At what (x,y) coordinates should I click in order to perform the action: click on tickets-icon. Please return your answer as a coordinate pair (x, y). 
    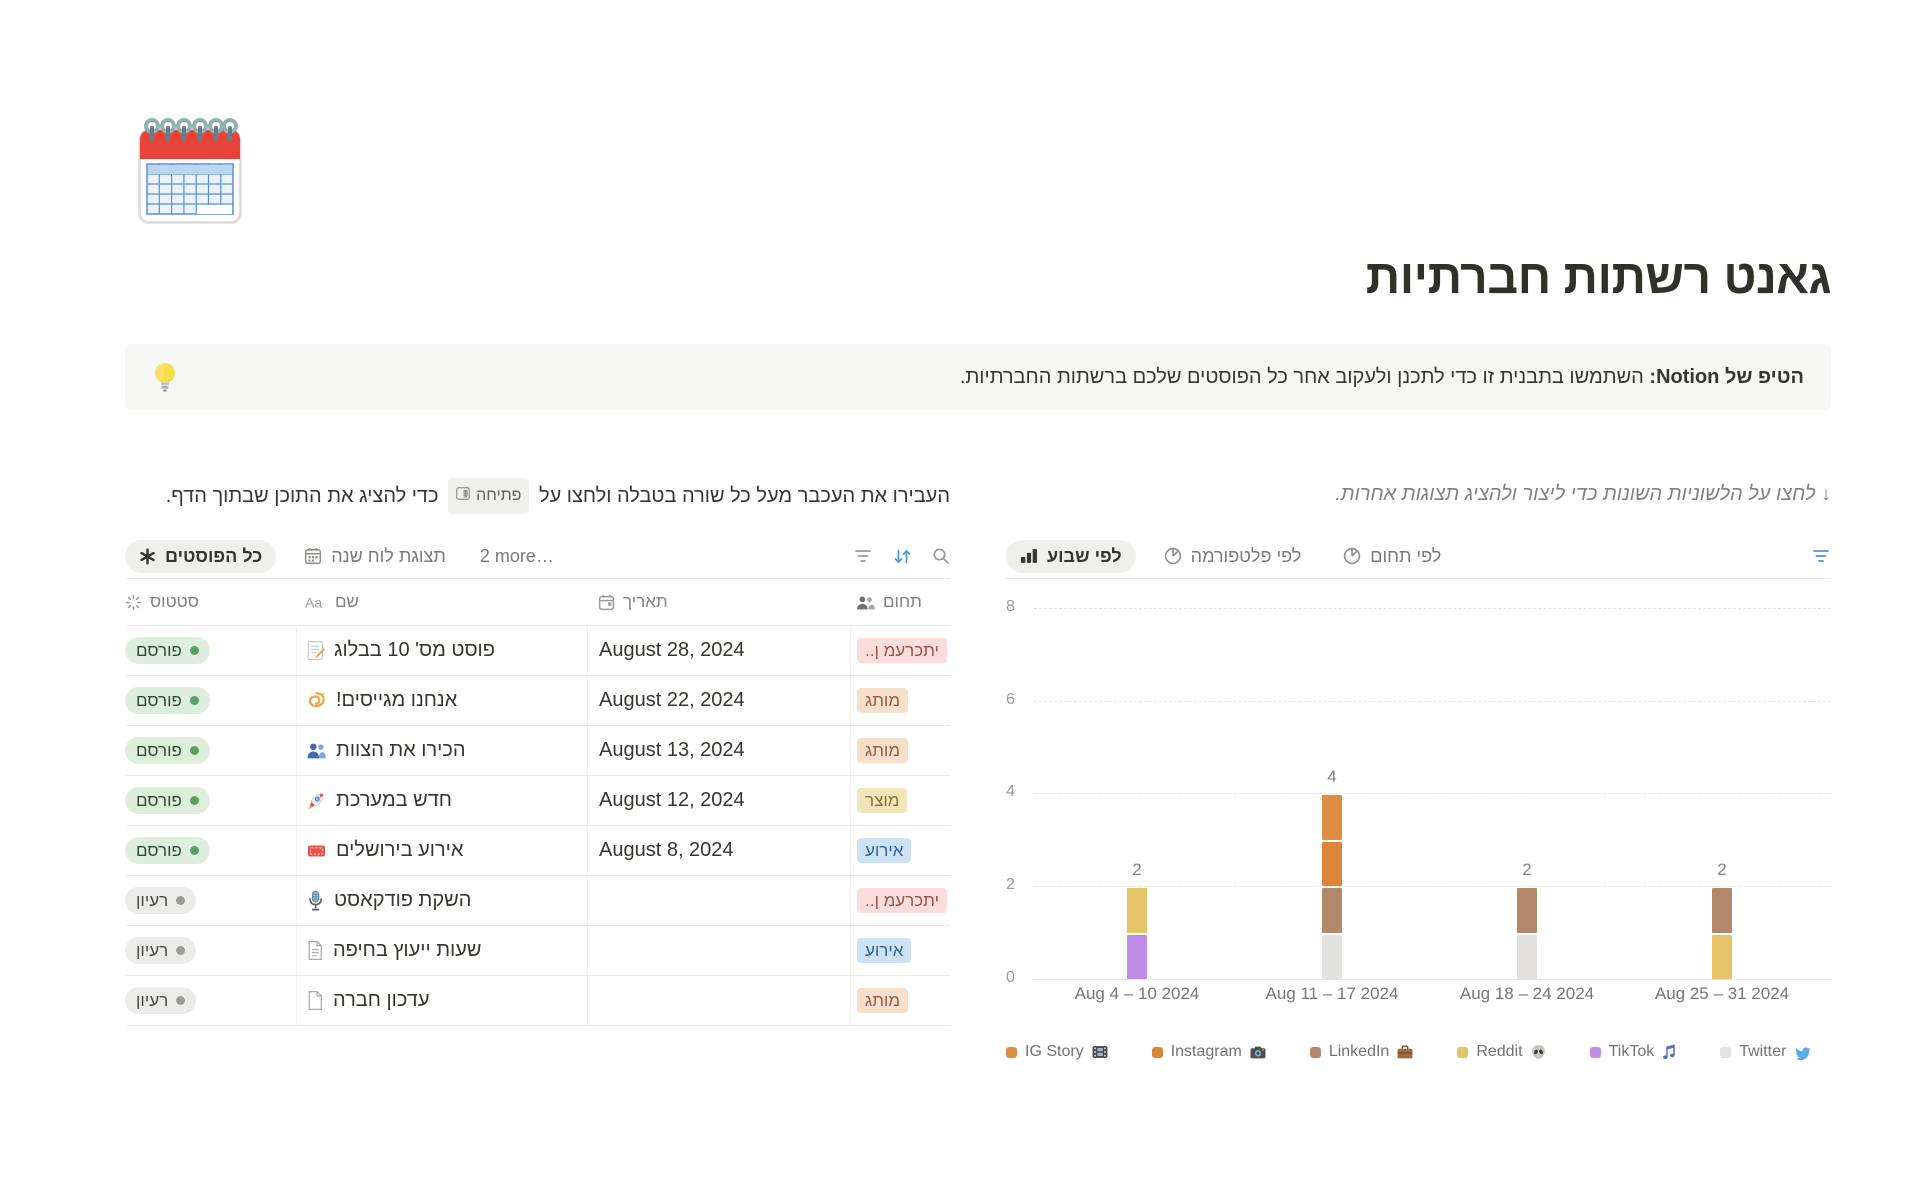
    Looking at the image, I should click on (316, 851).